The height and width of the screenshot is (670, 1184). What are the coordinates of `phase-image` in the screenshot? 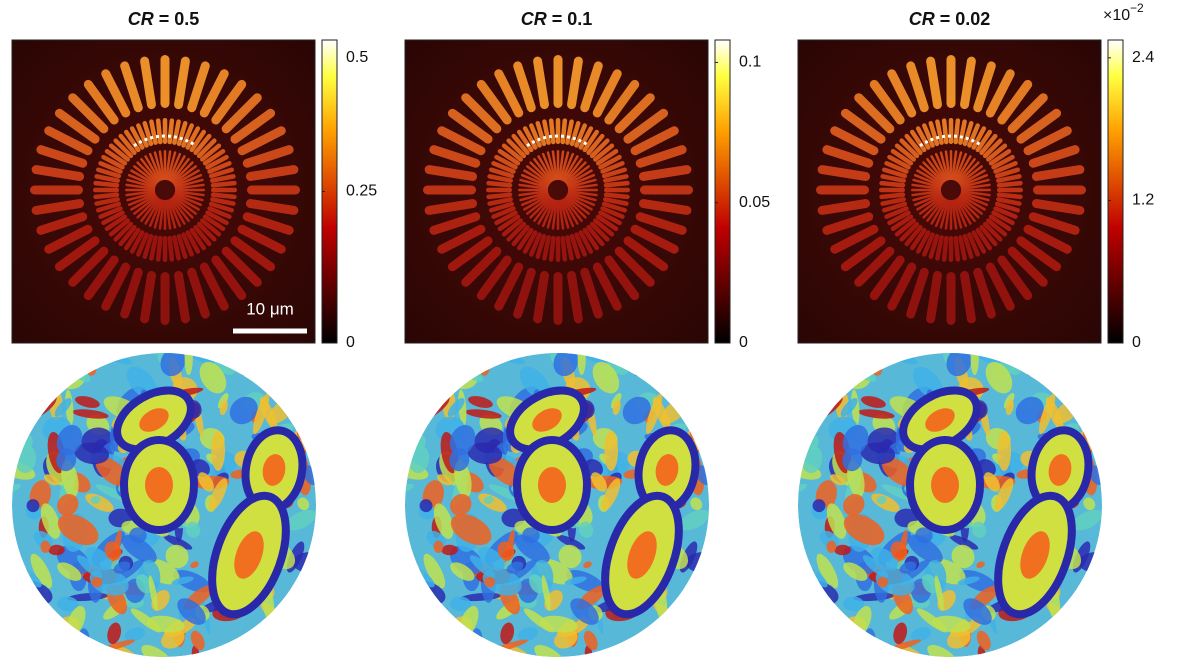 It's located at (950, 505).